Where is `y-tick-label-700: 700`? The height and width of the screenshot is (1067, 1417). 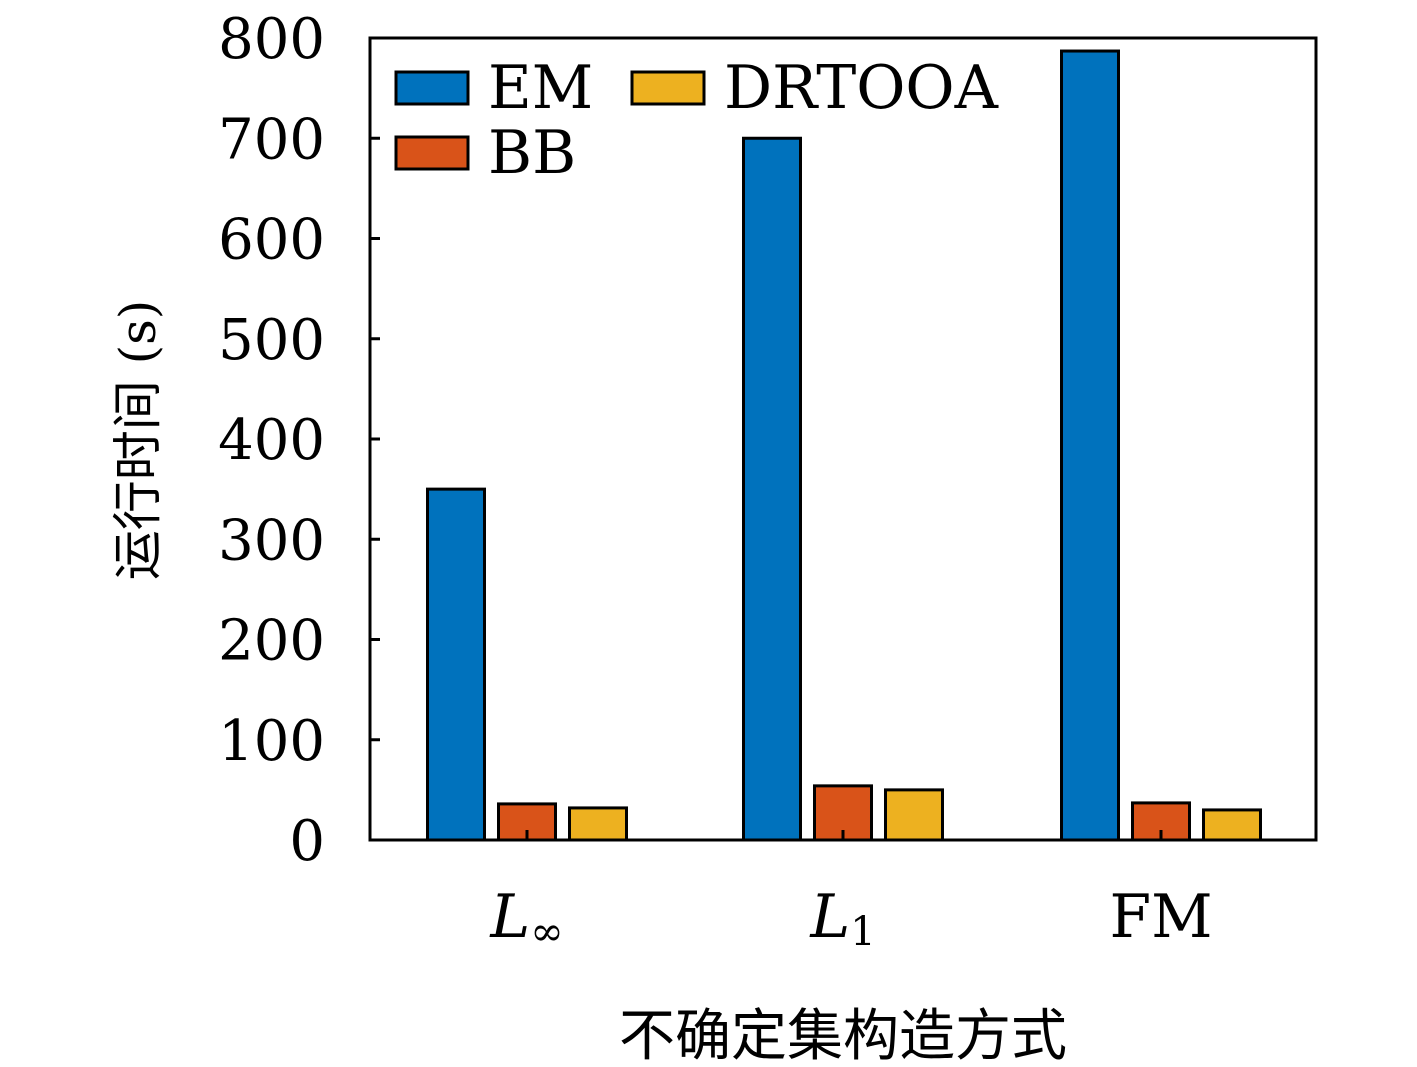
y-tick-label-700: 700 is located at coordinates (271, 139).